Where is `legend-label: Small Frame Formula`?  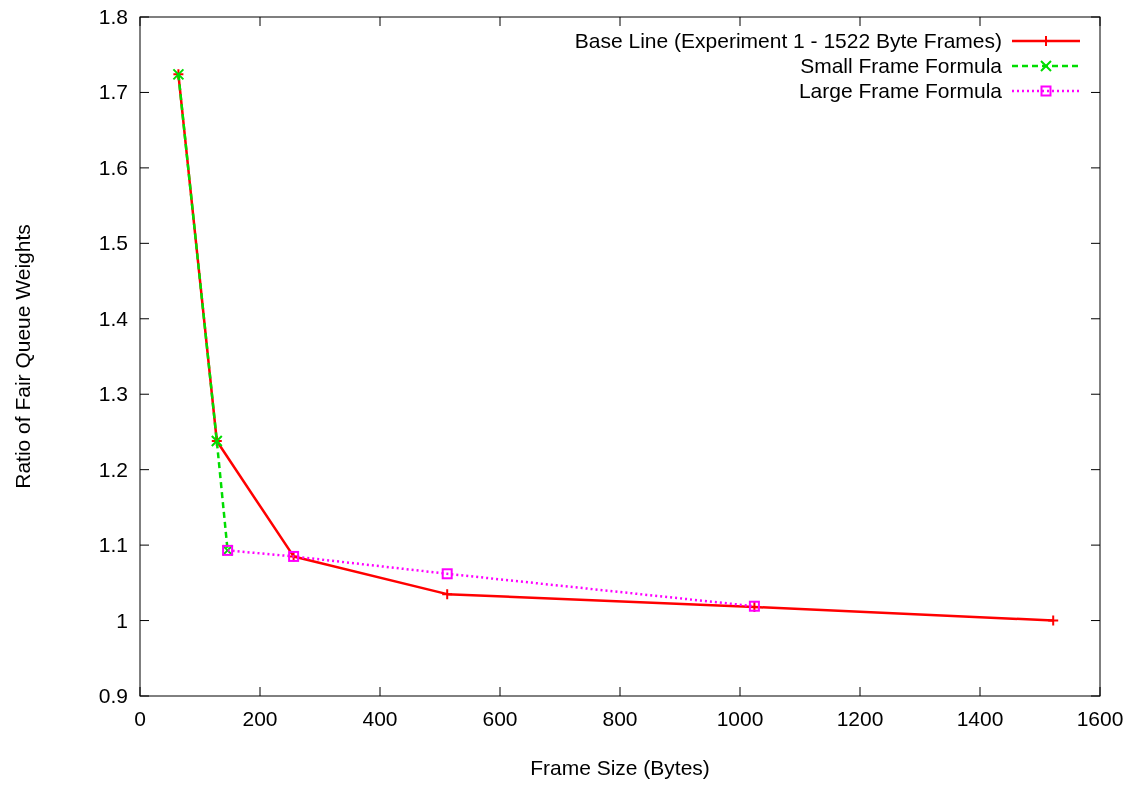 legend-label: Small Frame Formula is located at coordinates (901, 65).